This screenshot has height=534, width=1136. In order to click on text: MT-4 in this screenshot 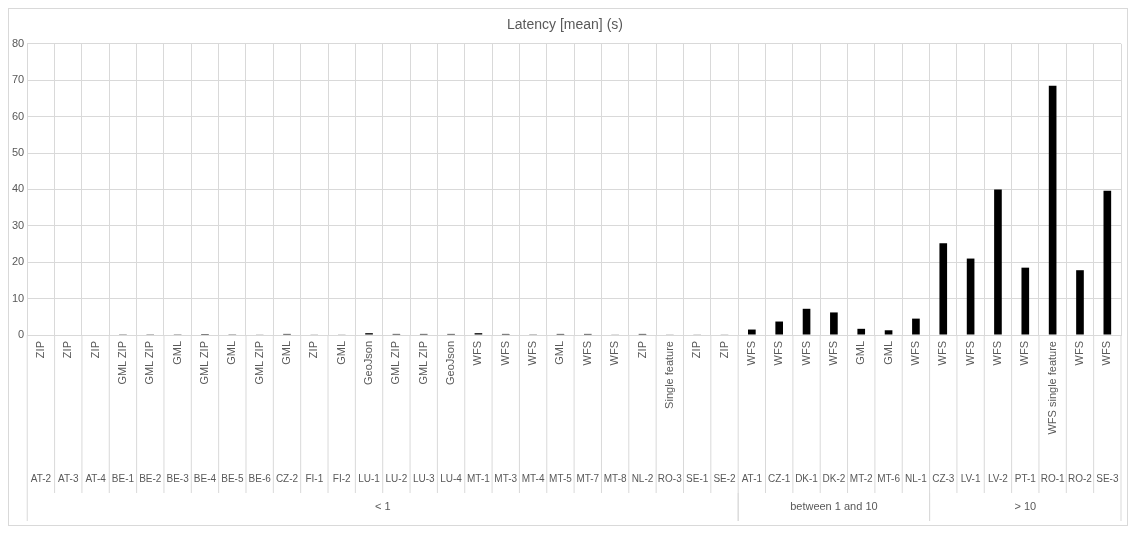, I will do `click(533, 478)`.